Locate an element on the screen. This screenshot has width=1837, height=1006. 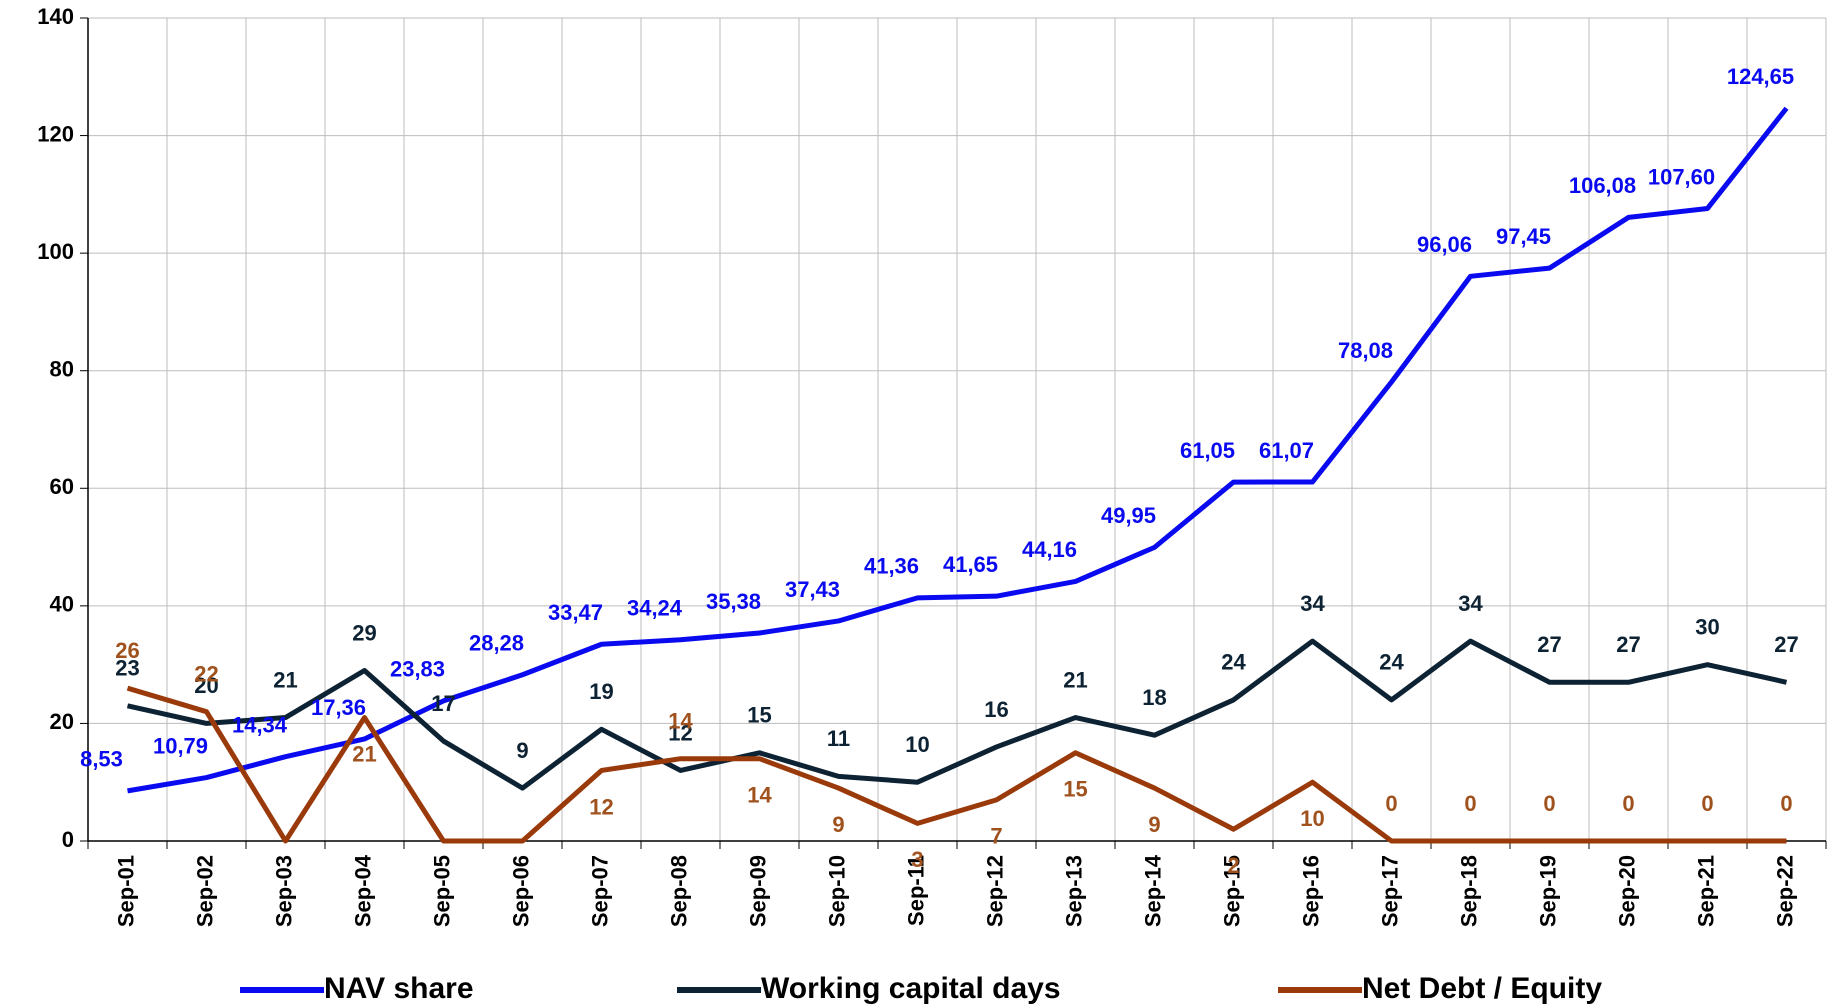
x-tick-label: Sep-04 is located at coordinates (362, 890).